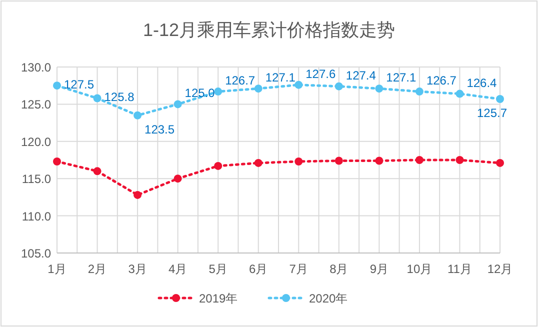 The image size is (538, 327). What do you see at coordinates (97, 269) in the screenshot?
I see `x-tick-label: 2月` at bounding box center [97, 269].